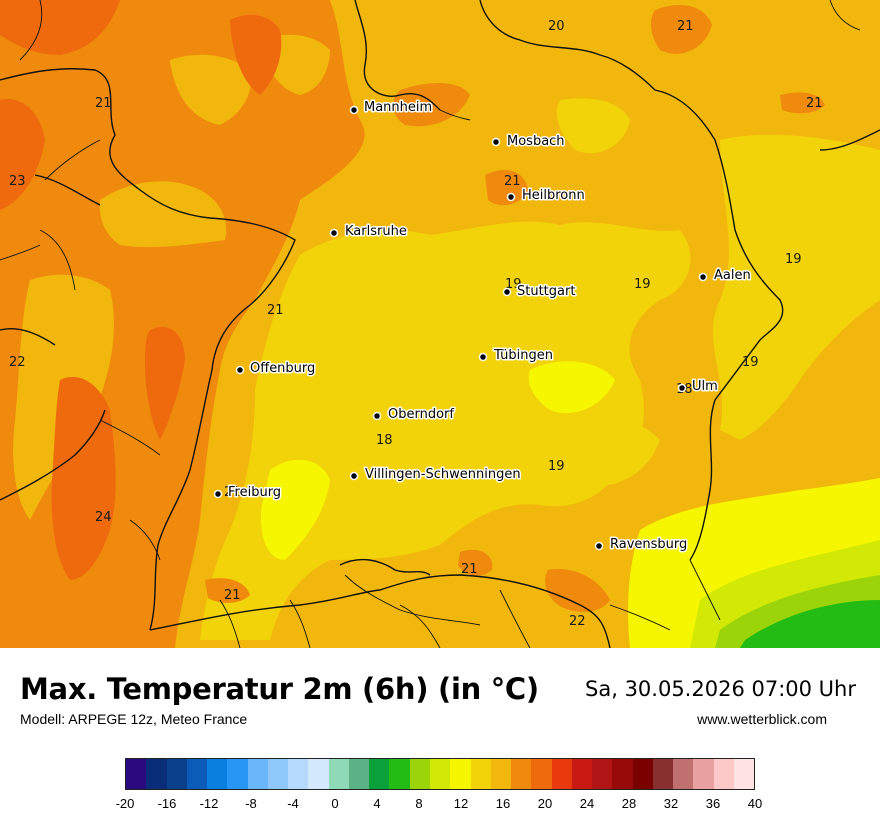 The width and height of the screenshot is (880, 830). Describe the element at coordinates (377, 803) in the screenshot. I see `legend-tick-label: 4` at that location.